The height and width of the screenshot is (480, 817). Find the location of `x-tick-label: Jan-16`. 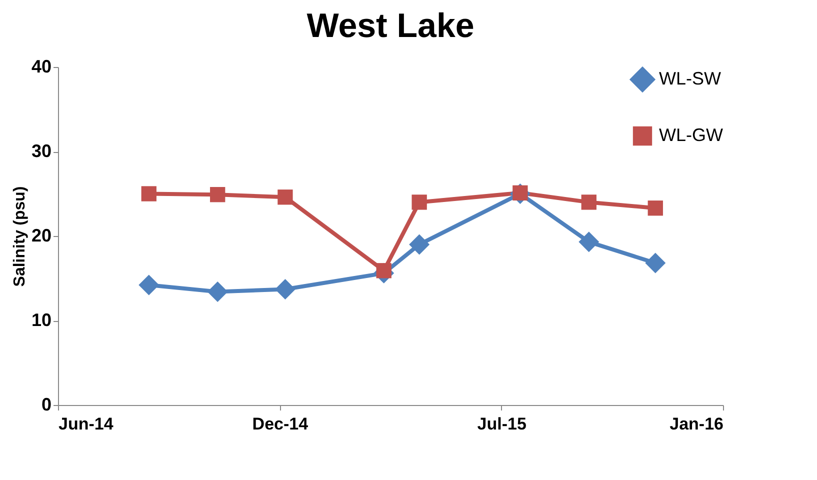

x-tick-label: Jan-16 is located at coordinates (697, 424).